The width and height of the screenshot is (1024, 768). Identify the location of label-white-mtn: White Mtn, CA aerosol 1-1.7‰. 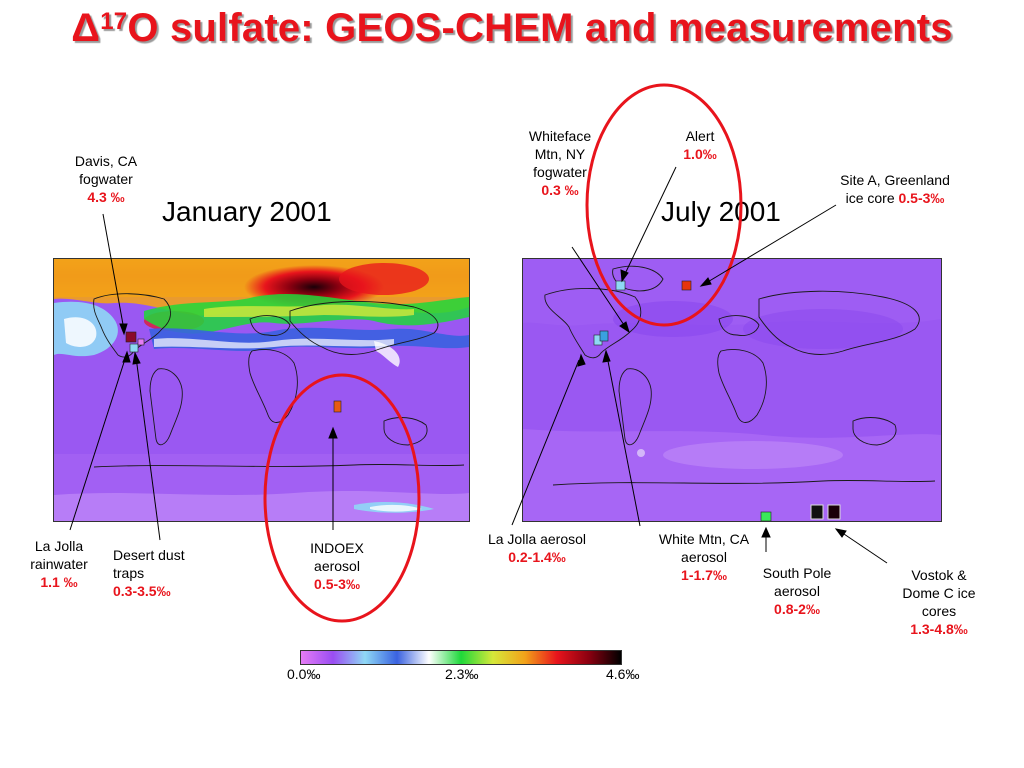
(704, 557).